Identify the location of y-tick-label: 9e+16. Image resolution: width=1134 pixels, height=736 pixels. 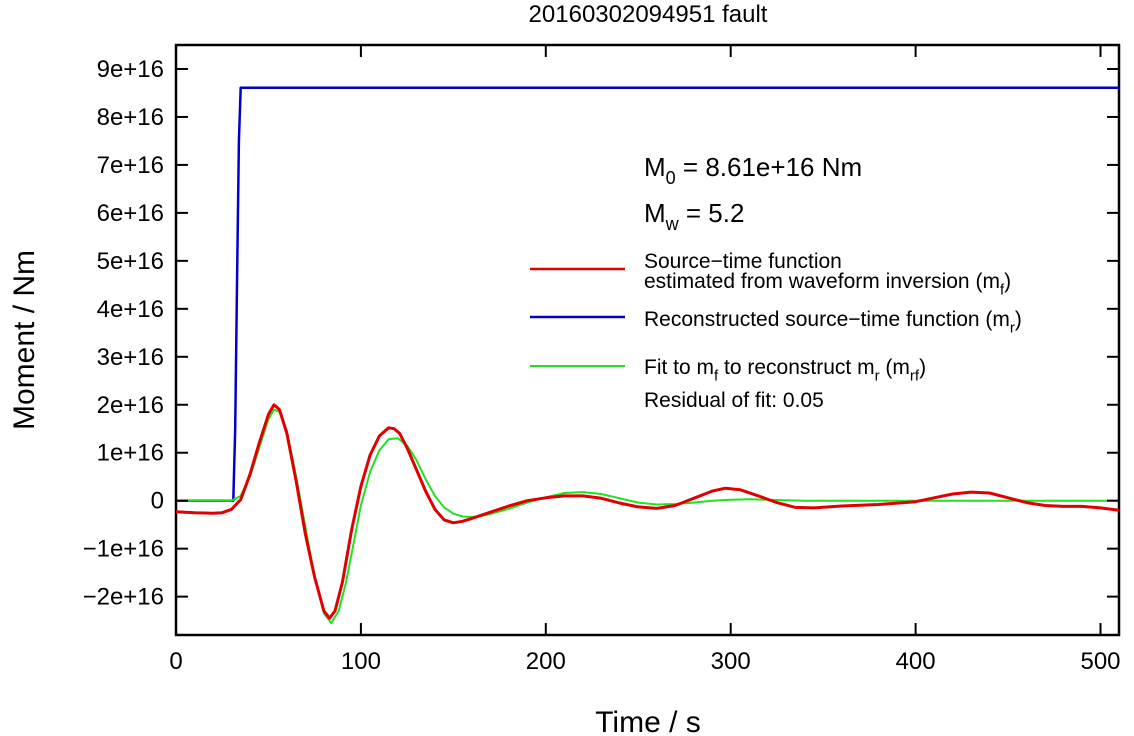
(130, 69).